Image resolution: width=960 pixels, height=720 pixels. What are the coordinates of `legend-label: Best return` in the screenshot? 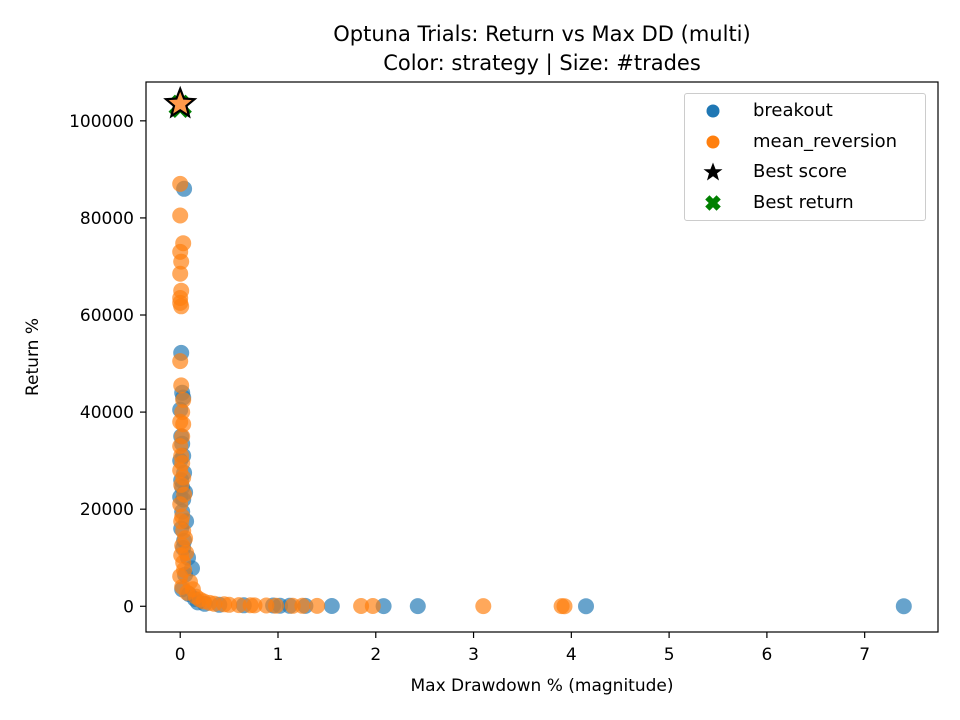 It's located at (803, 202).